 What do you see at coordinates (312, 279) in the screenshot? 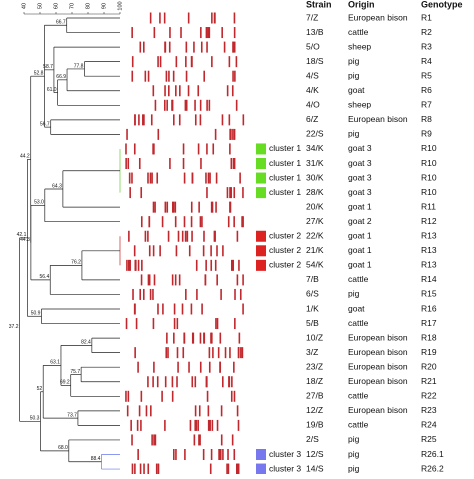
I see `strain: 7/B` at bounding box center [312, 279].